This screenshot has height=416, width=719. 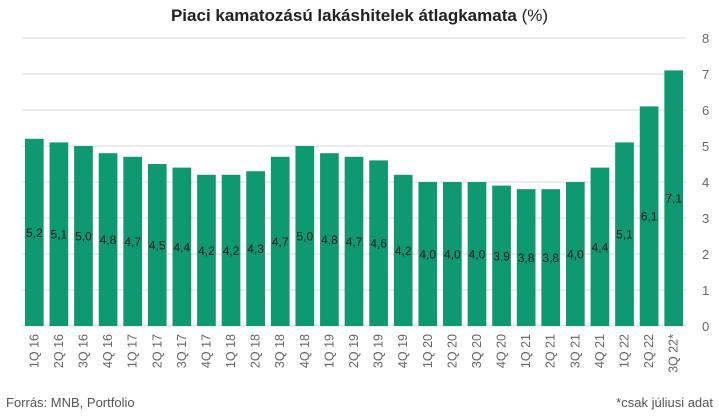 I want to click on x-tick-label: 2Q 16, so click(x=59, y=351).